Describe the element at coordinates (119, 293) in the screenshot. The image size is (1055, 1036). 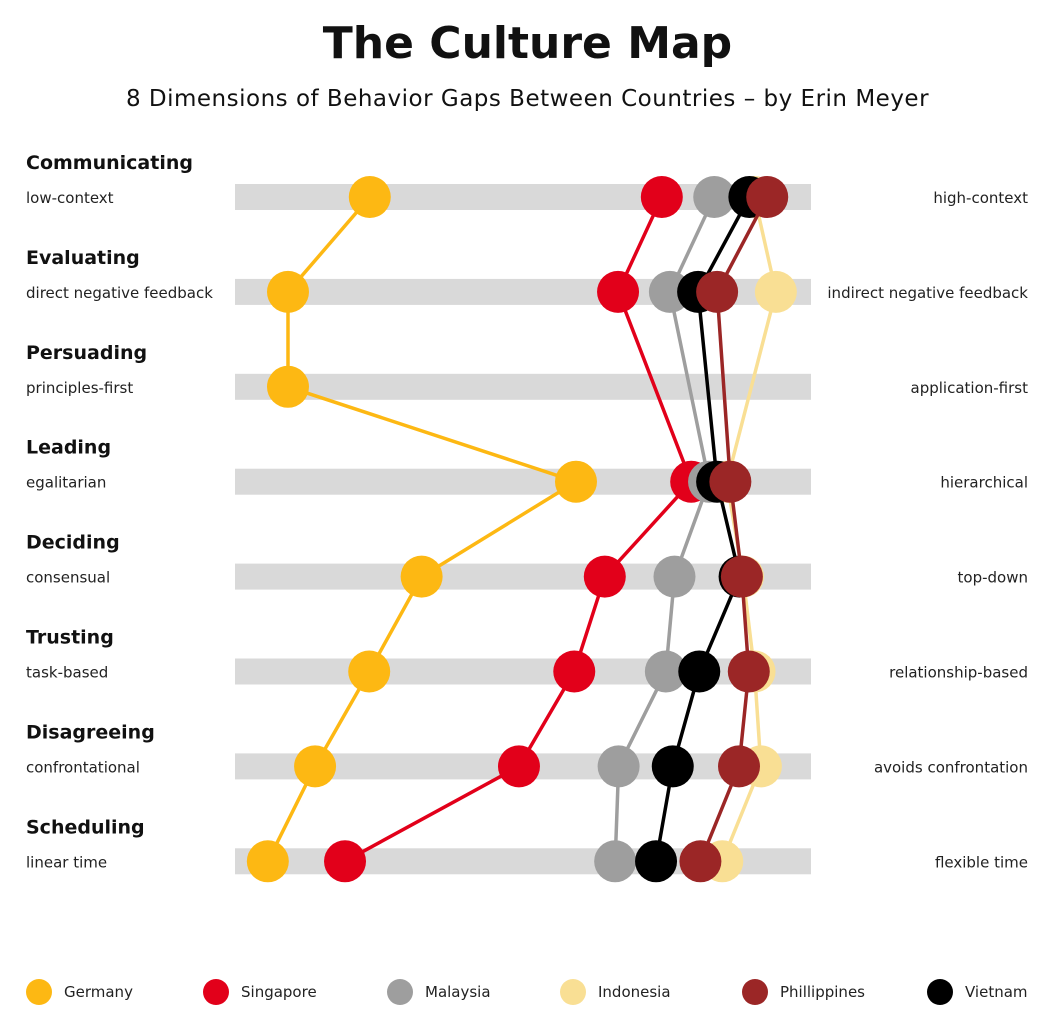
I see `left-pole-label: direct negative feedback` at that location.